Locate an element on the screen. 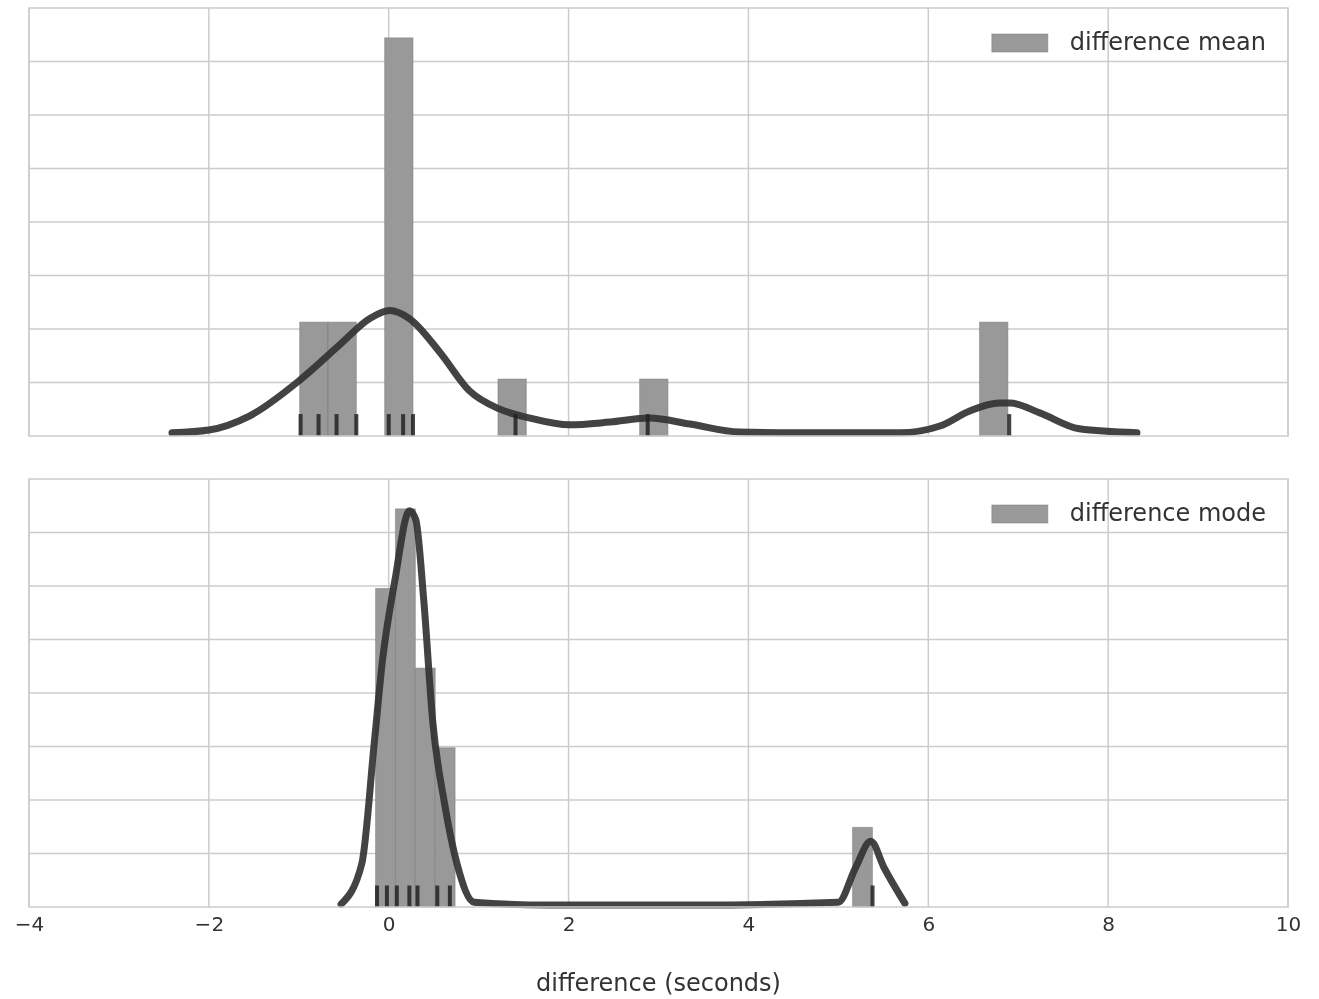 The height and width of the screenshot is (999, 1319). x-tick-label: 0 is located at coordinates (389, 924).